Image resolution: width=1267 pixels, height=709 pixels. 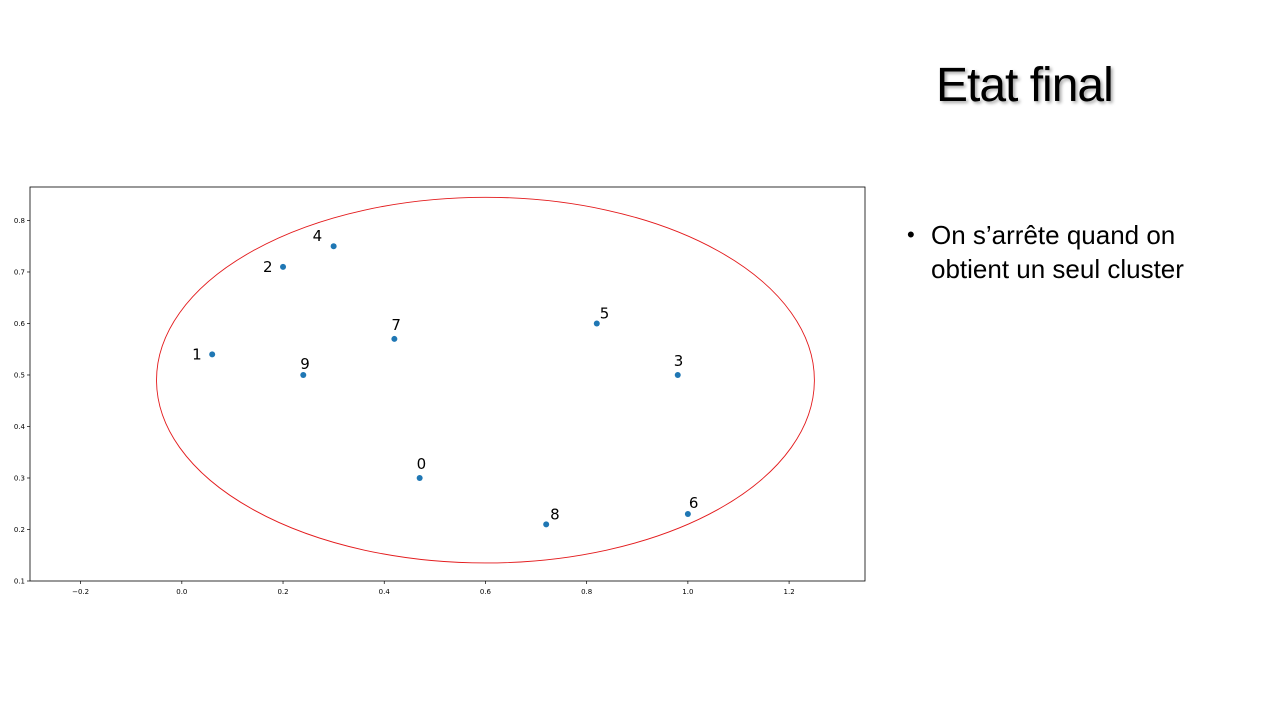 What do you see at coordinates (19, 272) in the screenshot?
I see `y-tick-label: 0.7` at bounding box center [19, 272].